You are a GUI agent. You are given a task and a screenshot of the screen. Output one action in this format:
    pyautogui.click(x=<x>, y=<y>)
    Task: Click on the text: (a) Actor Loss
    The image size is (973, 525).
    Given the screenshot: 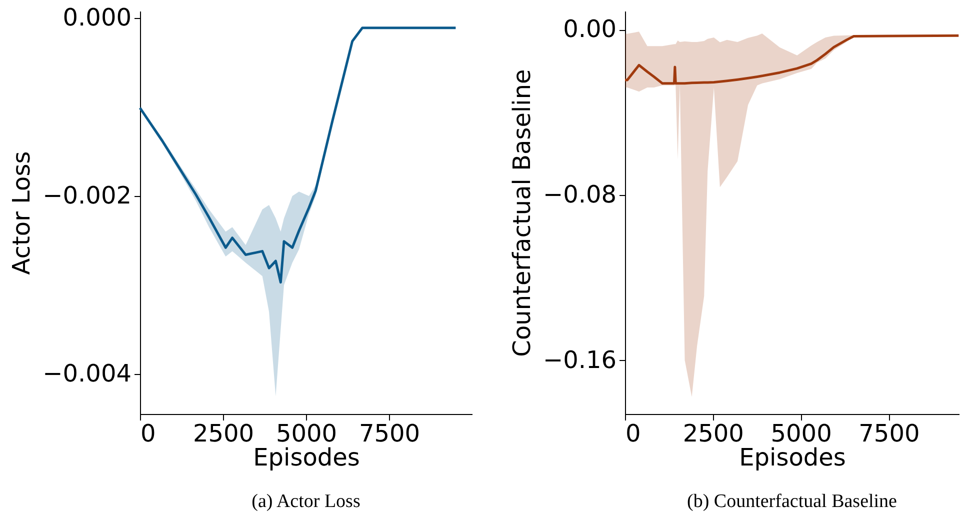 What is the action you would take?
    pyautogui.click(x=306, y=501)
    